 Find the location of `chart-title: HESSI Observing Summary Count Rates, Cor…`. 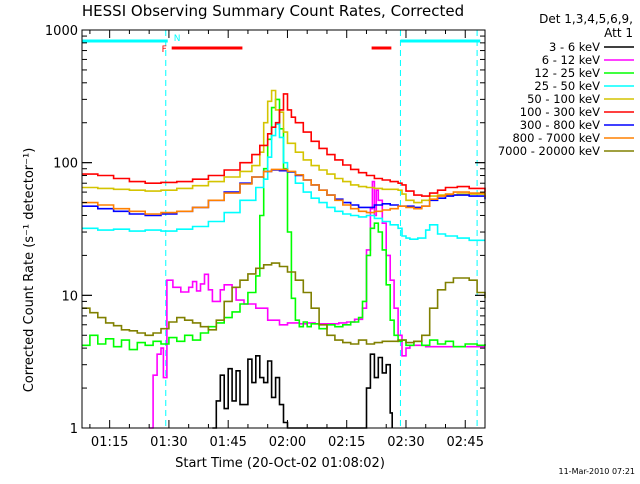

chart-title: HESSI Observing Summary Count Rates, Cor… is located at coordinates (273, 11).